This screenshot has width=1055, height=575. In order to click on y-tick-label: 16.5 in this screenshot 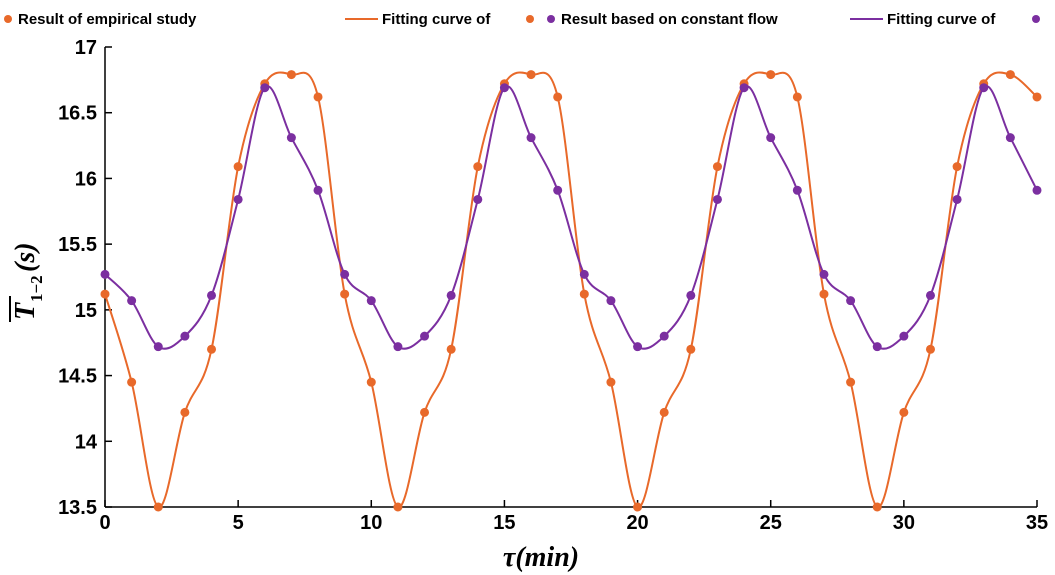, I will do `click(77, 114)`.